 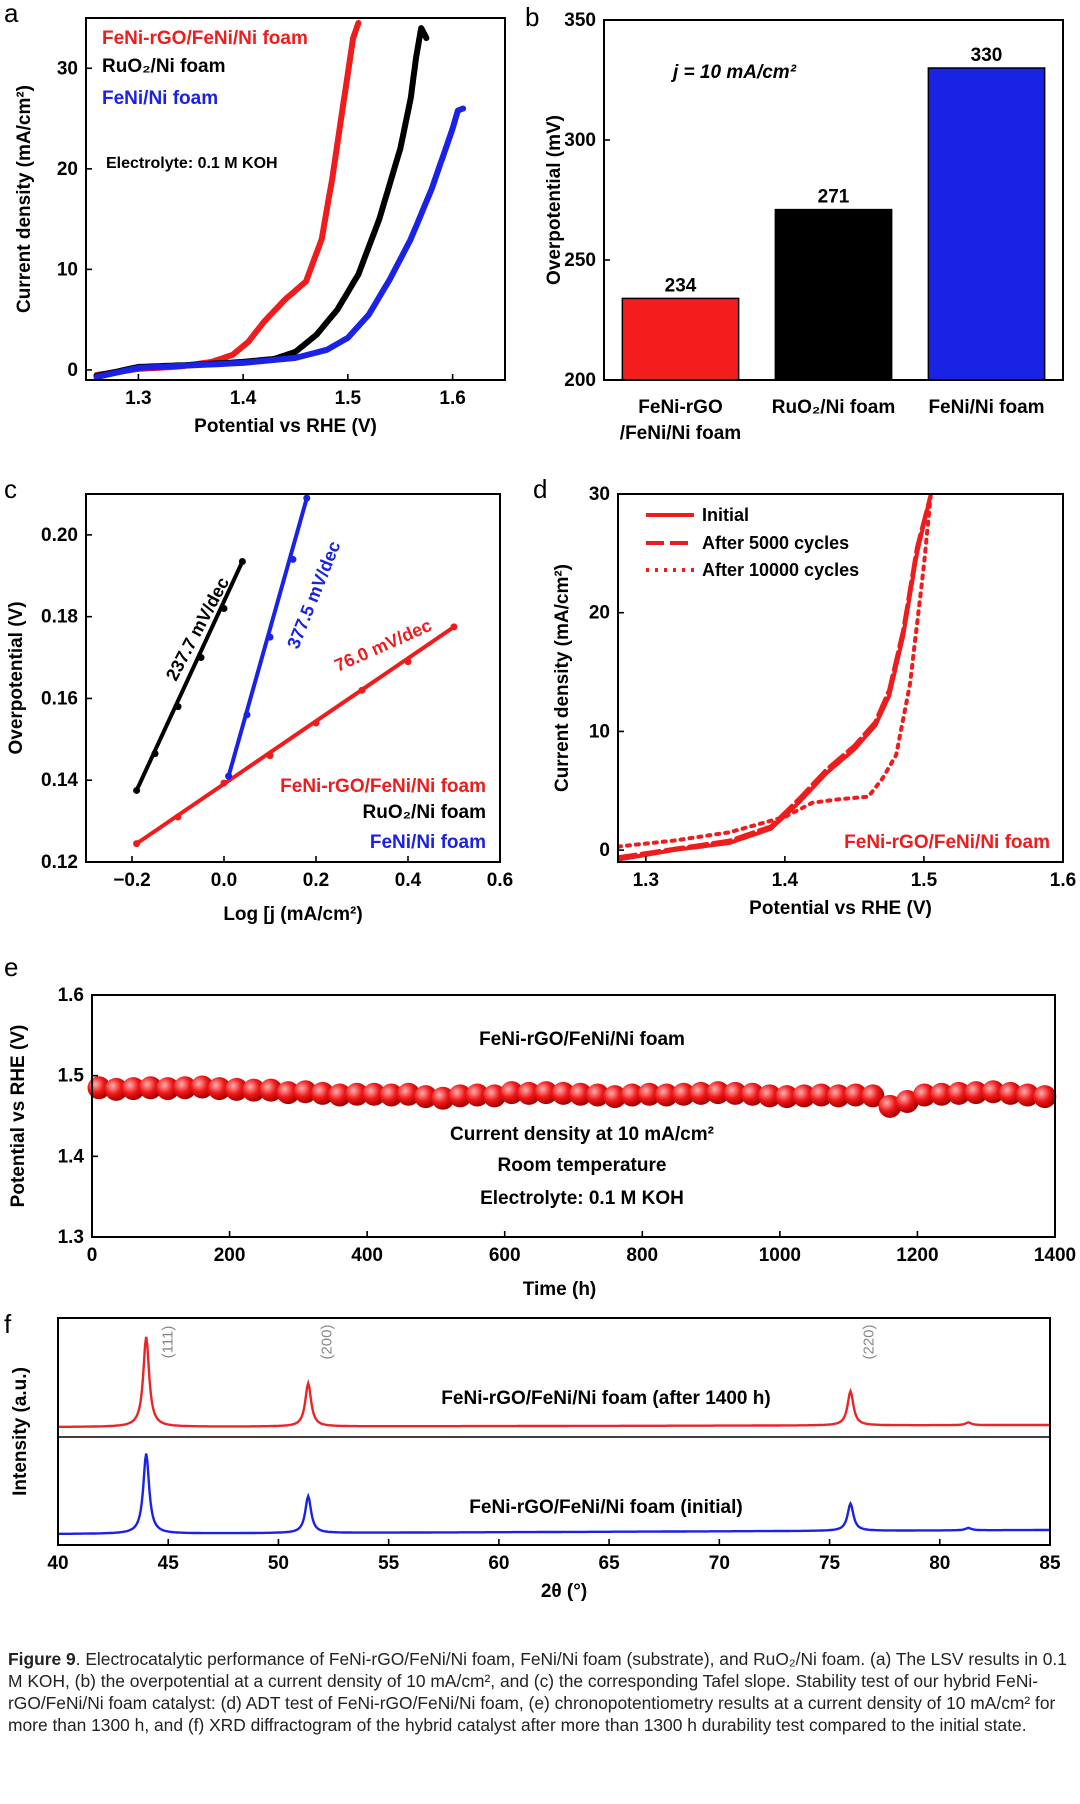 I want to click on panel-c-xtick-label: 0.2, so click(x=316, y=880).